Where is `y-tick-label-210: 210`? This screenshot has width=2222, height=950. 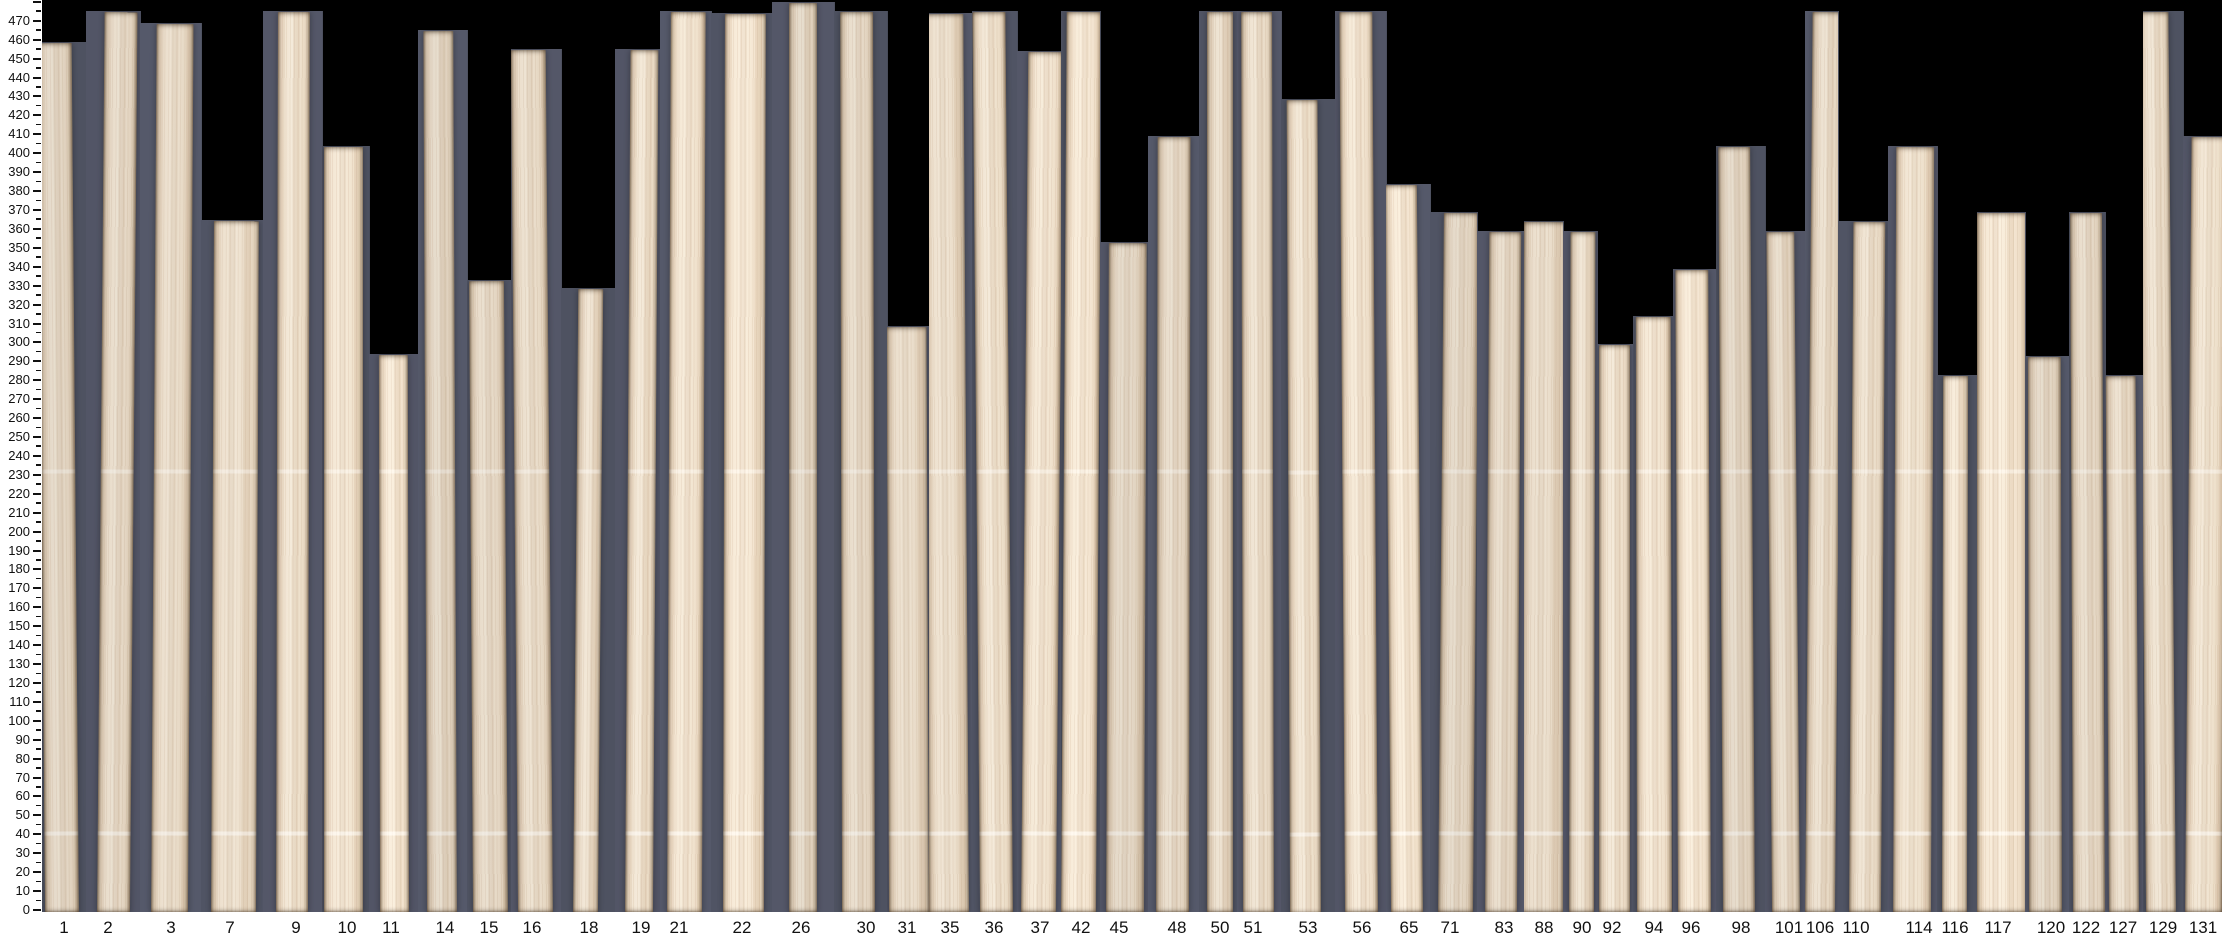 y-tick-label-210: 210 is located at coordinates (19, 512).